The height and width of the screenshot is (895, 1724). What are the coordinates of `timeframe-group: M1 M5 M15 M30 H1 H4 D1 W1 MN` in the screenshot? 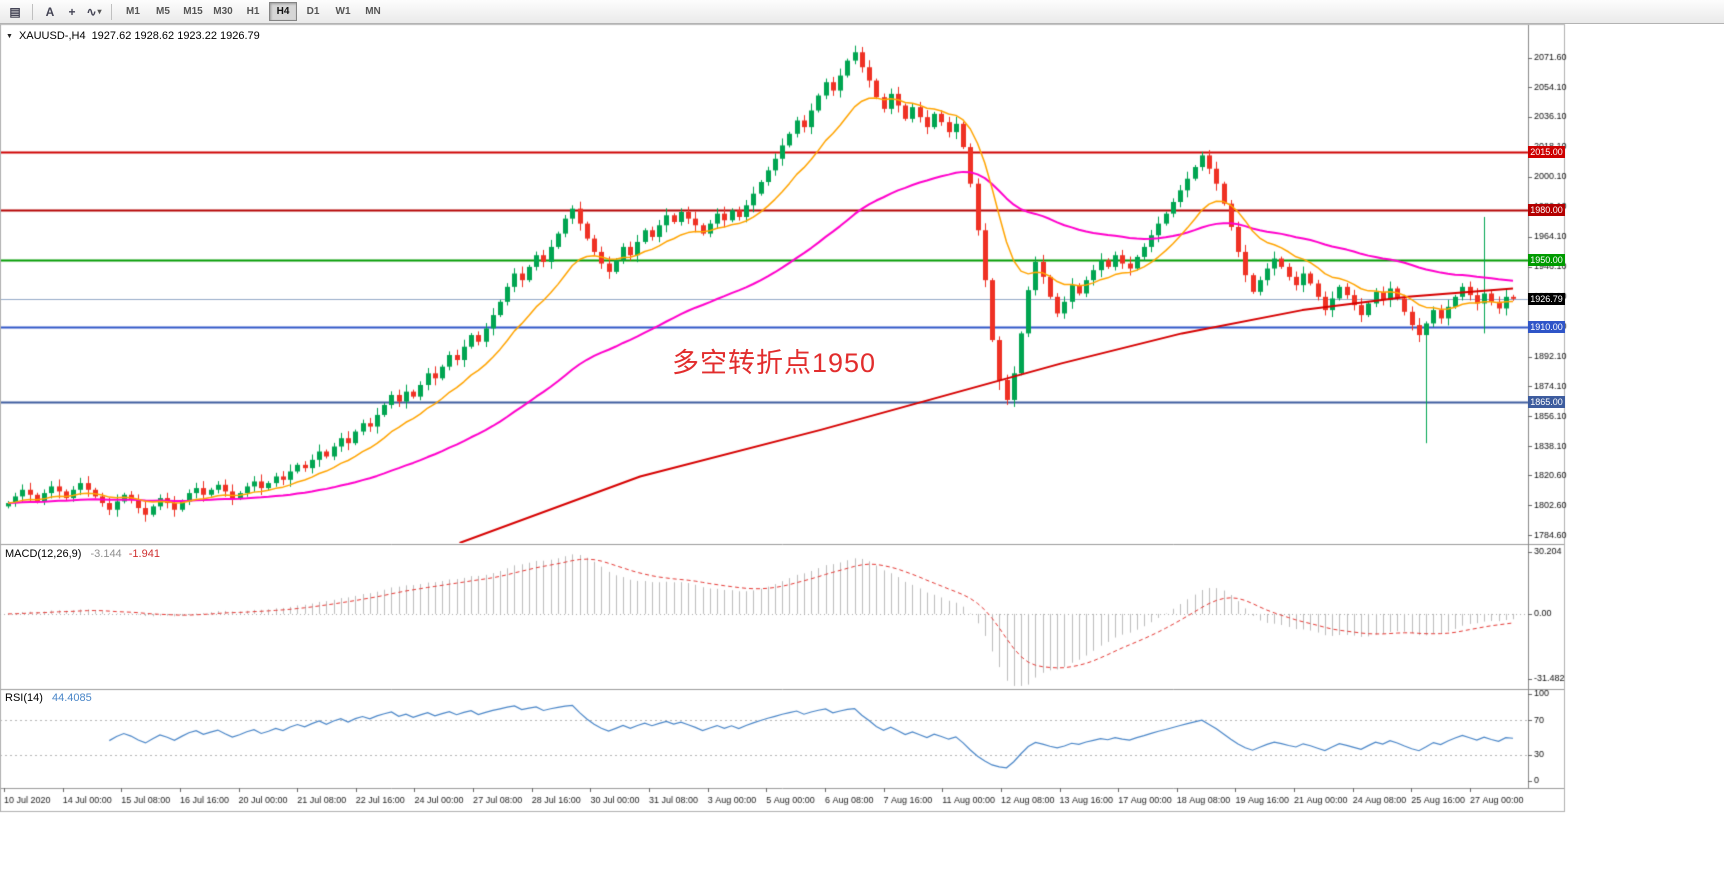 It's located at (253, 11).